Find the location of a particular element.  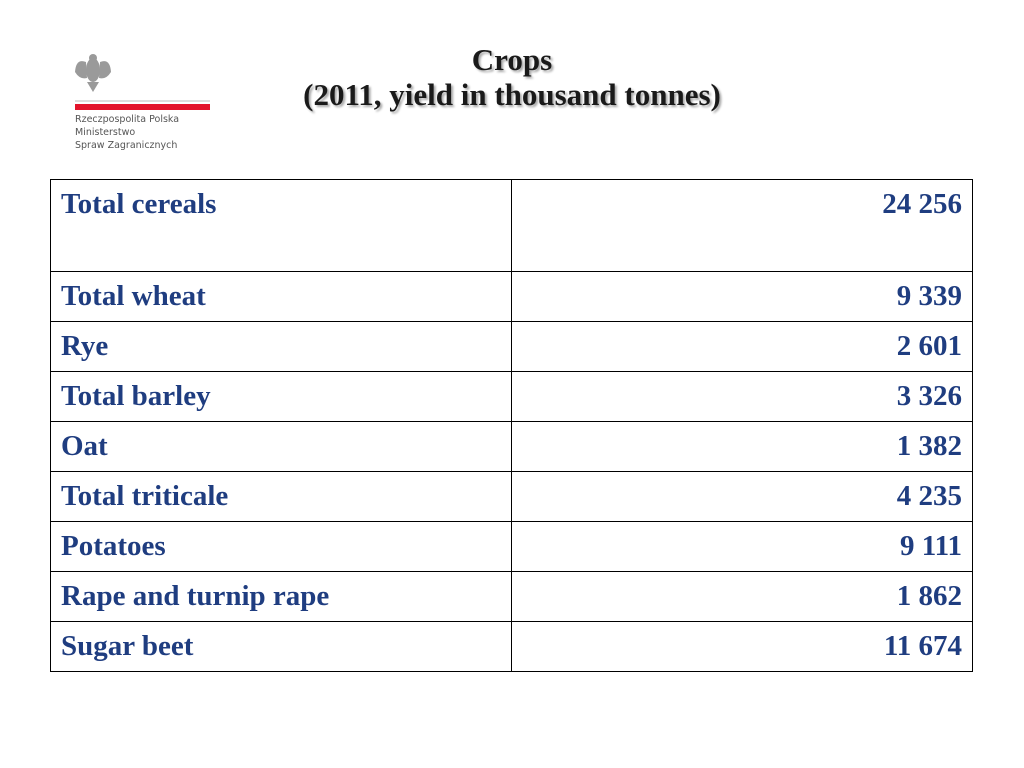

table-row: Rape and turnip rape 1 862 is located at coordinates (511, 596).